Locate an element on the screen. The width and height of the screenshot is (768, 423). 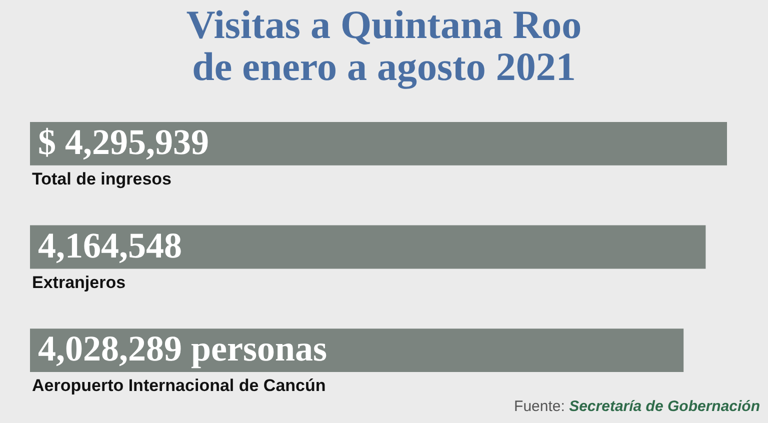
data-label: 4,164,548 is located at coordinates (110, 245).